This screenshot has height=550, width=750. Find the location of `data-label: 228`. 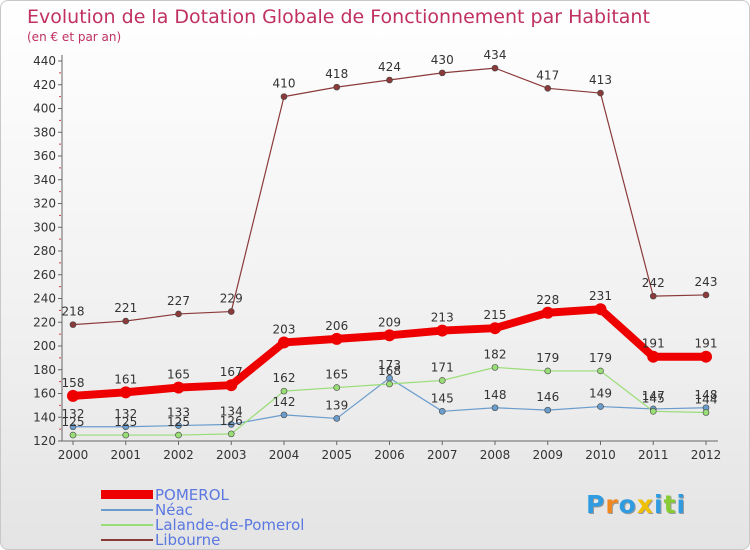

data-label: 228 is located at coordinates (547, 300).